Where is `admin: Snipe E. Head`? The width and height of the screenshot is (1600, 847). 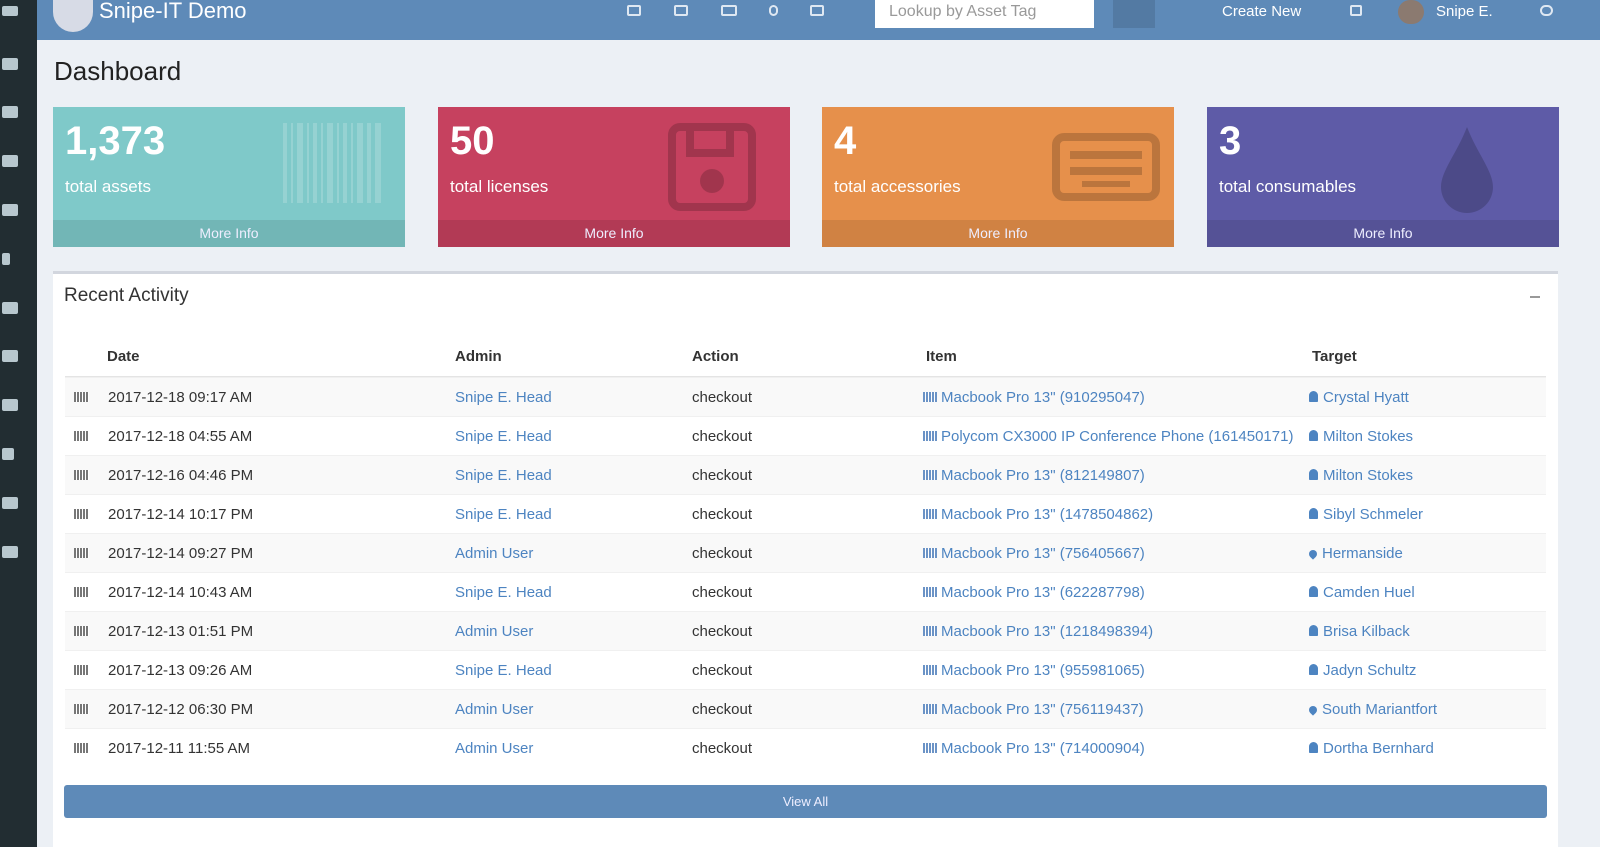 admin: Snipe E. Head is located at coordinates (503, 670).